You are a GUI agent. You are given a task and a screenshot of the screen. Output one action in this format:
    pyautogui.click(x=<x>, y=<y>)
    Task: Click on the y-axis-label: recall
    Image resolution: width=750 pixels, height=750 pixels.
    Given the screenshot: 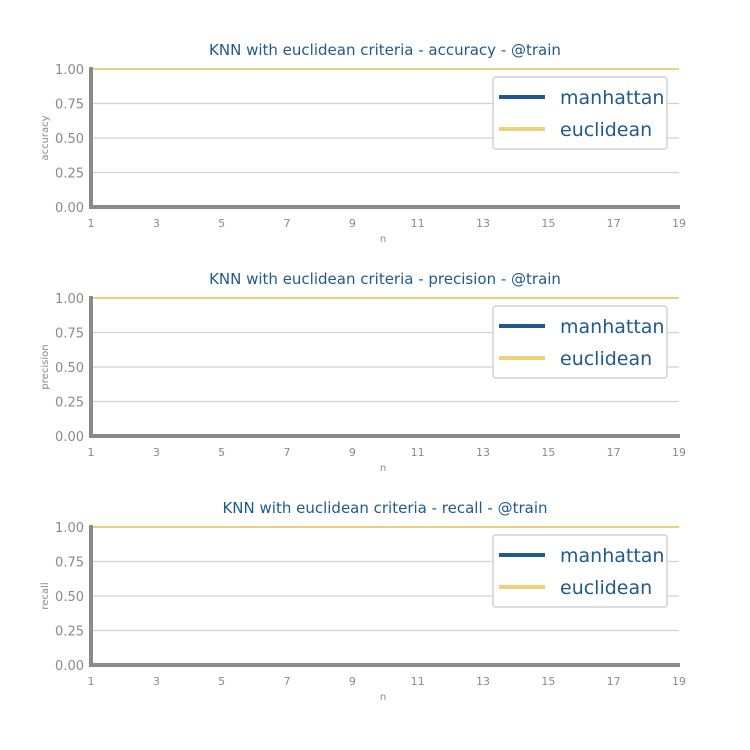 What is the action you would take?
    pyautogui.click(x=45, y=595)
    